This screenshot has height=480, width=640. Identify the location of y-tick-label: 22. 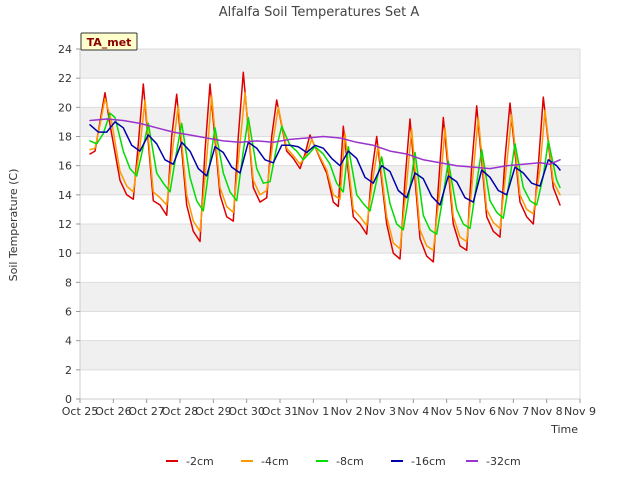
(65, 78).